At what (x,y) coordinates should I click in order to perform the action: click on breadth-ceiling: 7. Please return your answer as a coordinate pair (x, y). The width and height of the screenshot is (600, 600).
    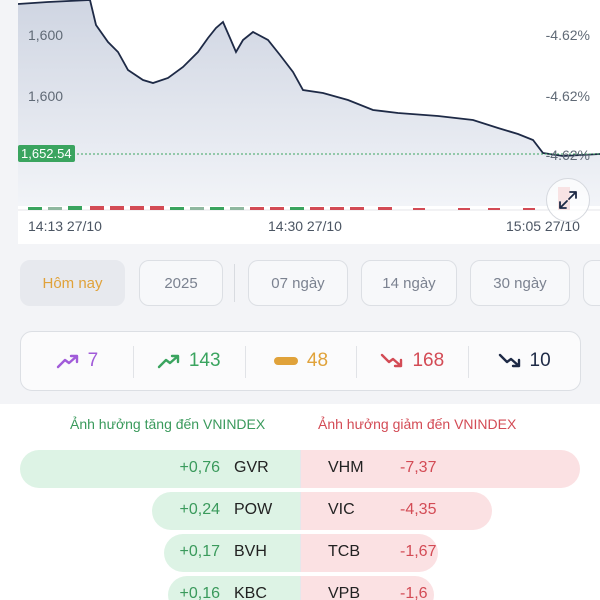
    Looking at the image, I should click on (77, 361).